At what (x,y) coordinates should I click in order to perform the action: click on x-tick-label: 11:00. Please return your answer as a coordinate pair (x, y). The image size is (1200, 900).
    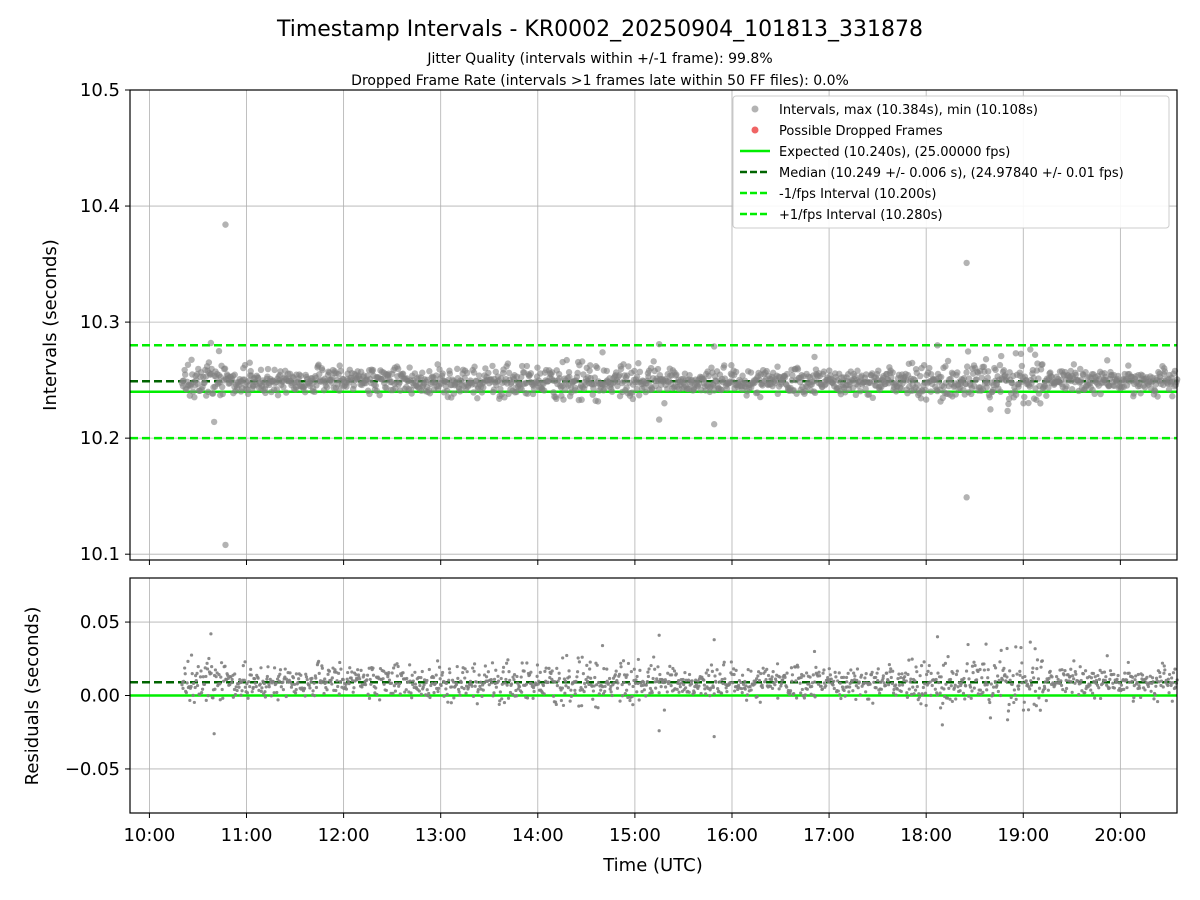
    Looking at the image, I should click on (247, 835).